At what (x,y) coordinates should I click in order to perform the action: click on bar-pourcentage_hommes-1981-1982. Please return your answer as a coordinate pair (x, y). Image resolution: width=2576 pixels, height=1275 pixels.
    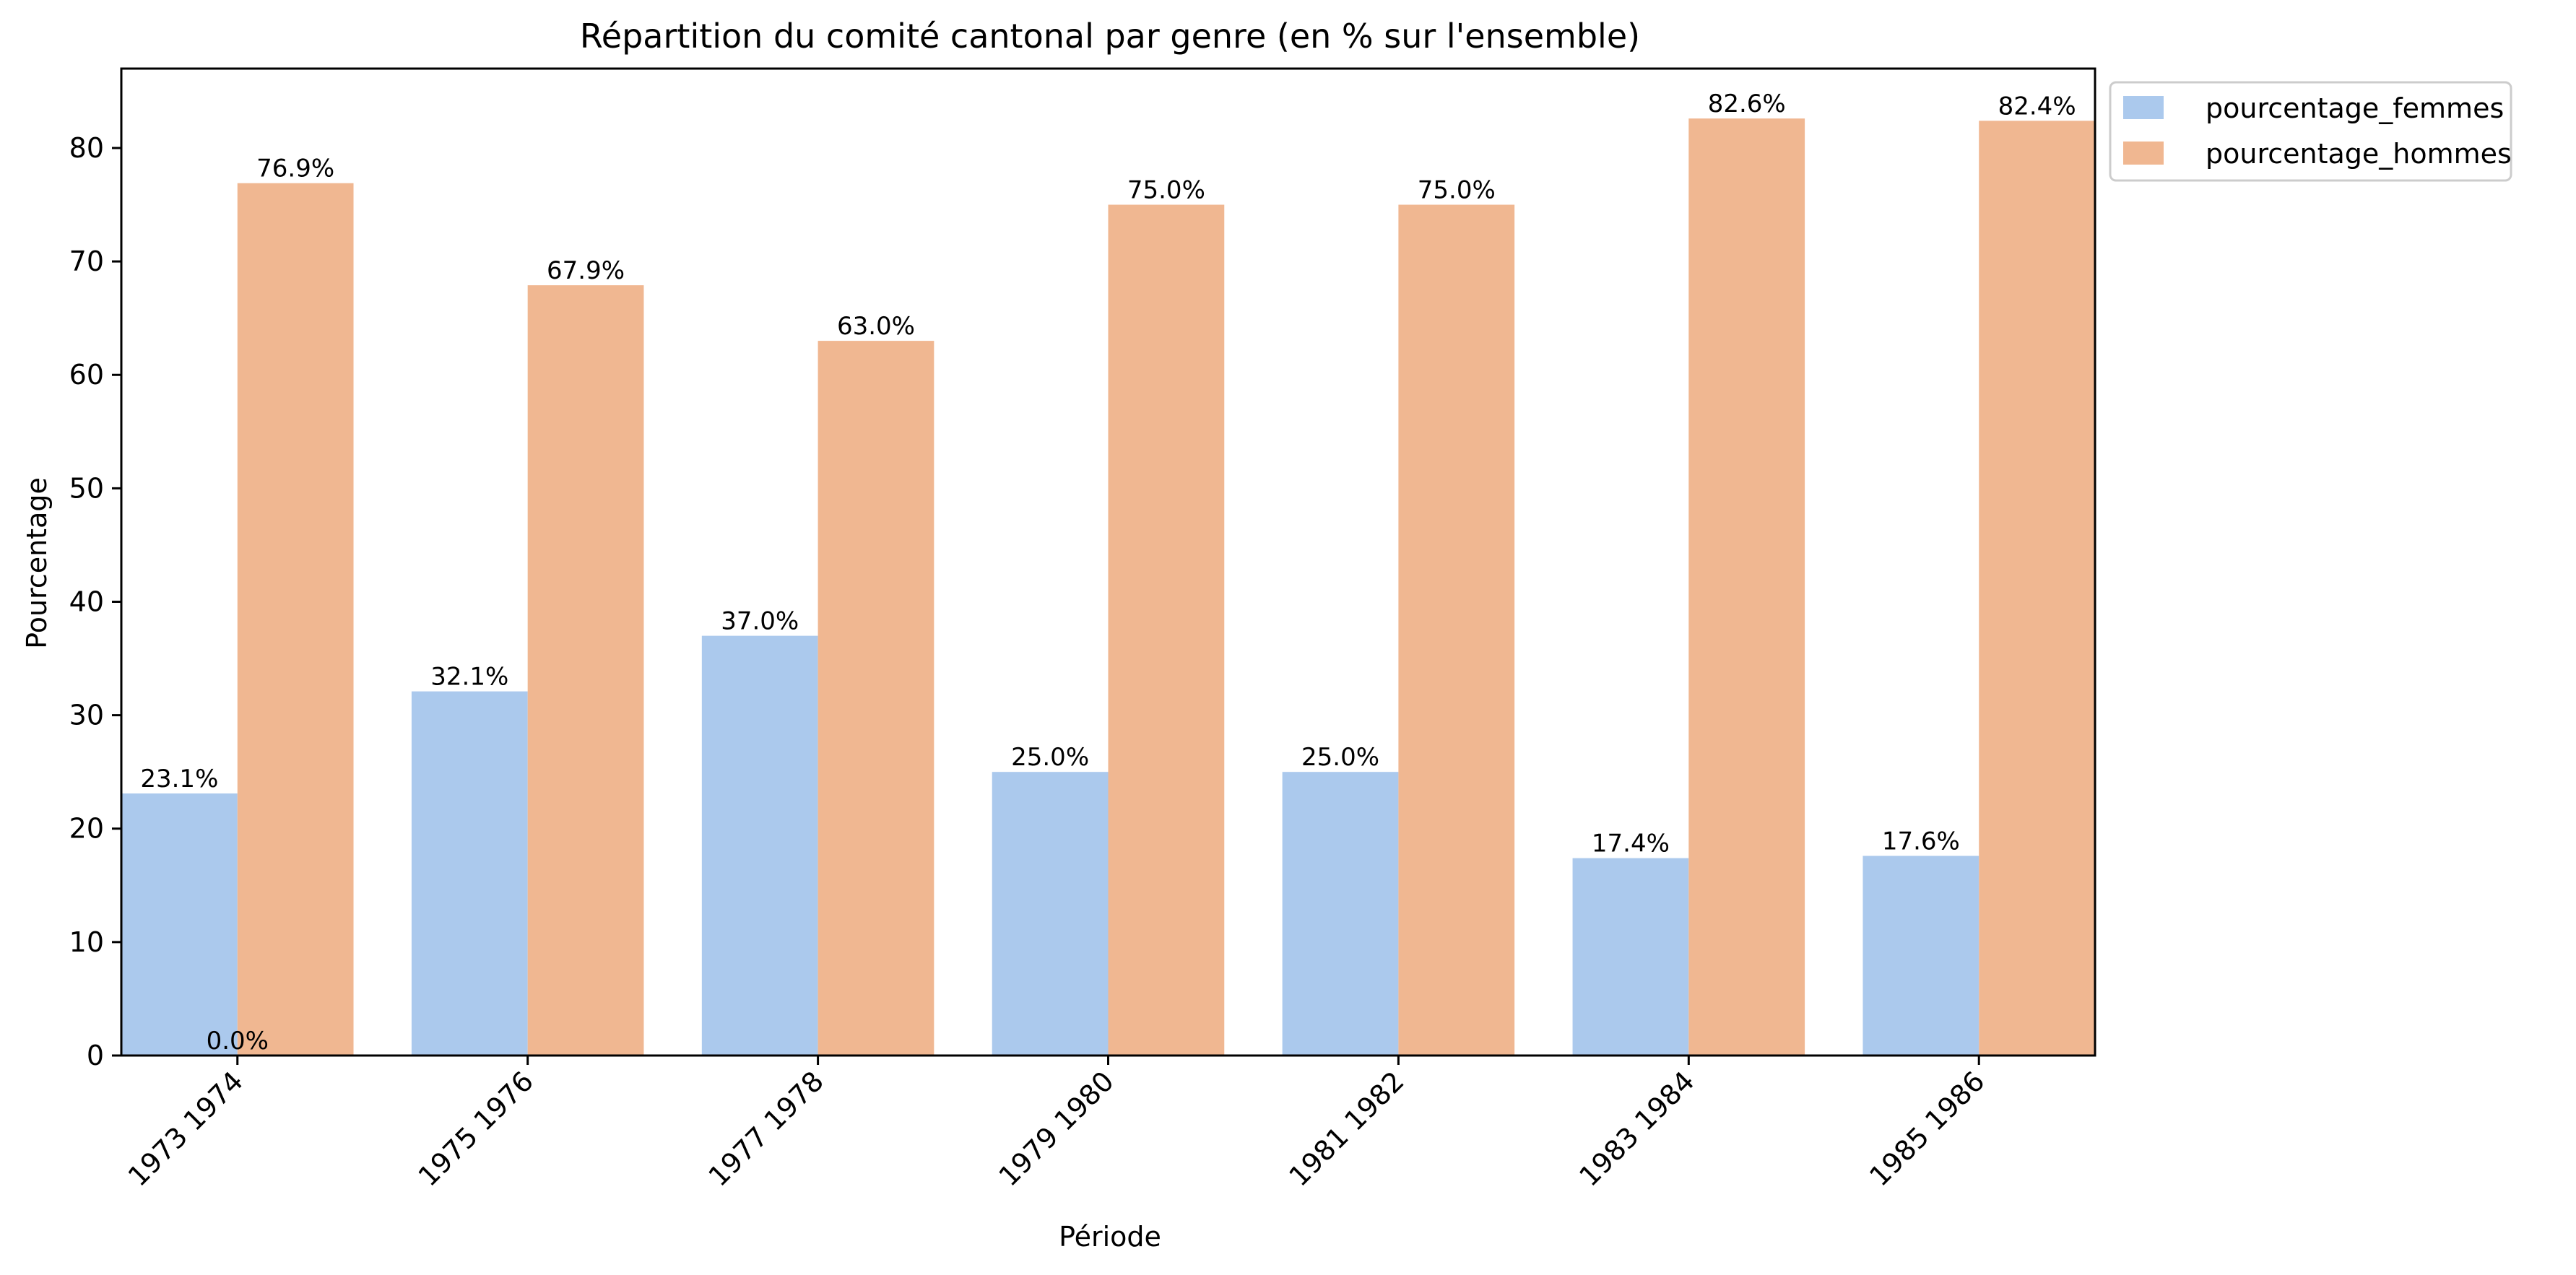
    Looking at the image, I should click on (1456, 630).